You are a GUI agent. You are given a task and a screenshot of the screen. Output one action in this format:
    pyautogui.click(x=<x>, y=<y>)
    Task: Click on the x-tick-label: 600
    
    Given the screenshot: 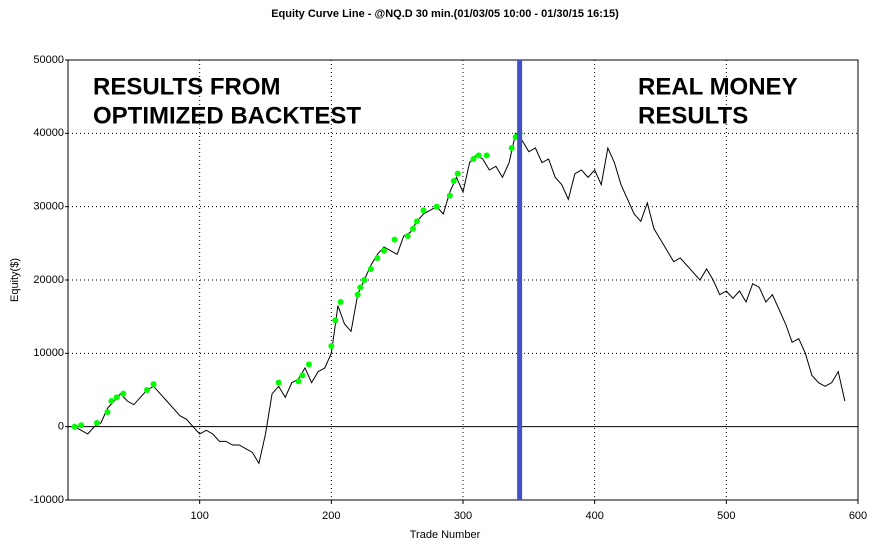 What is the action you would take?
    pyautogui.click(x=858, y=516)
    